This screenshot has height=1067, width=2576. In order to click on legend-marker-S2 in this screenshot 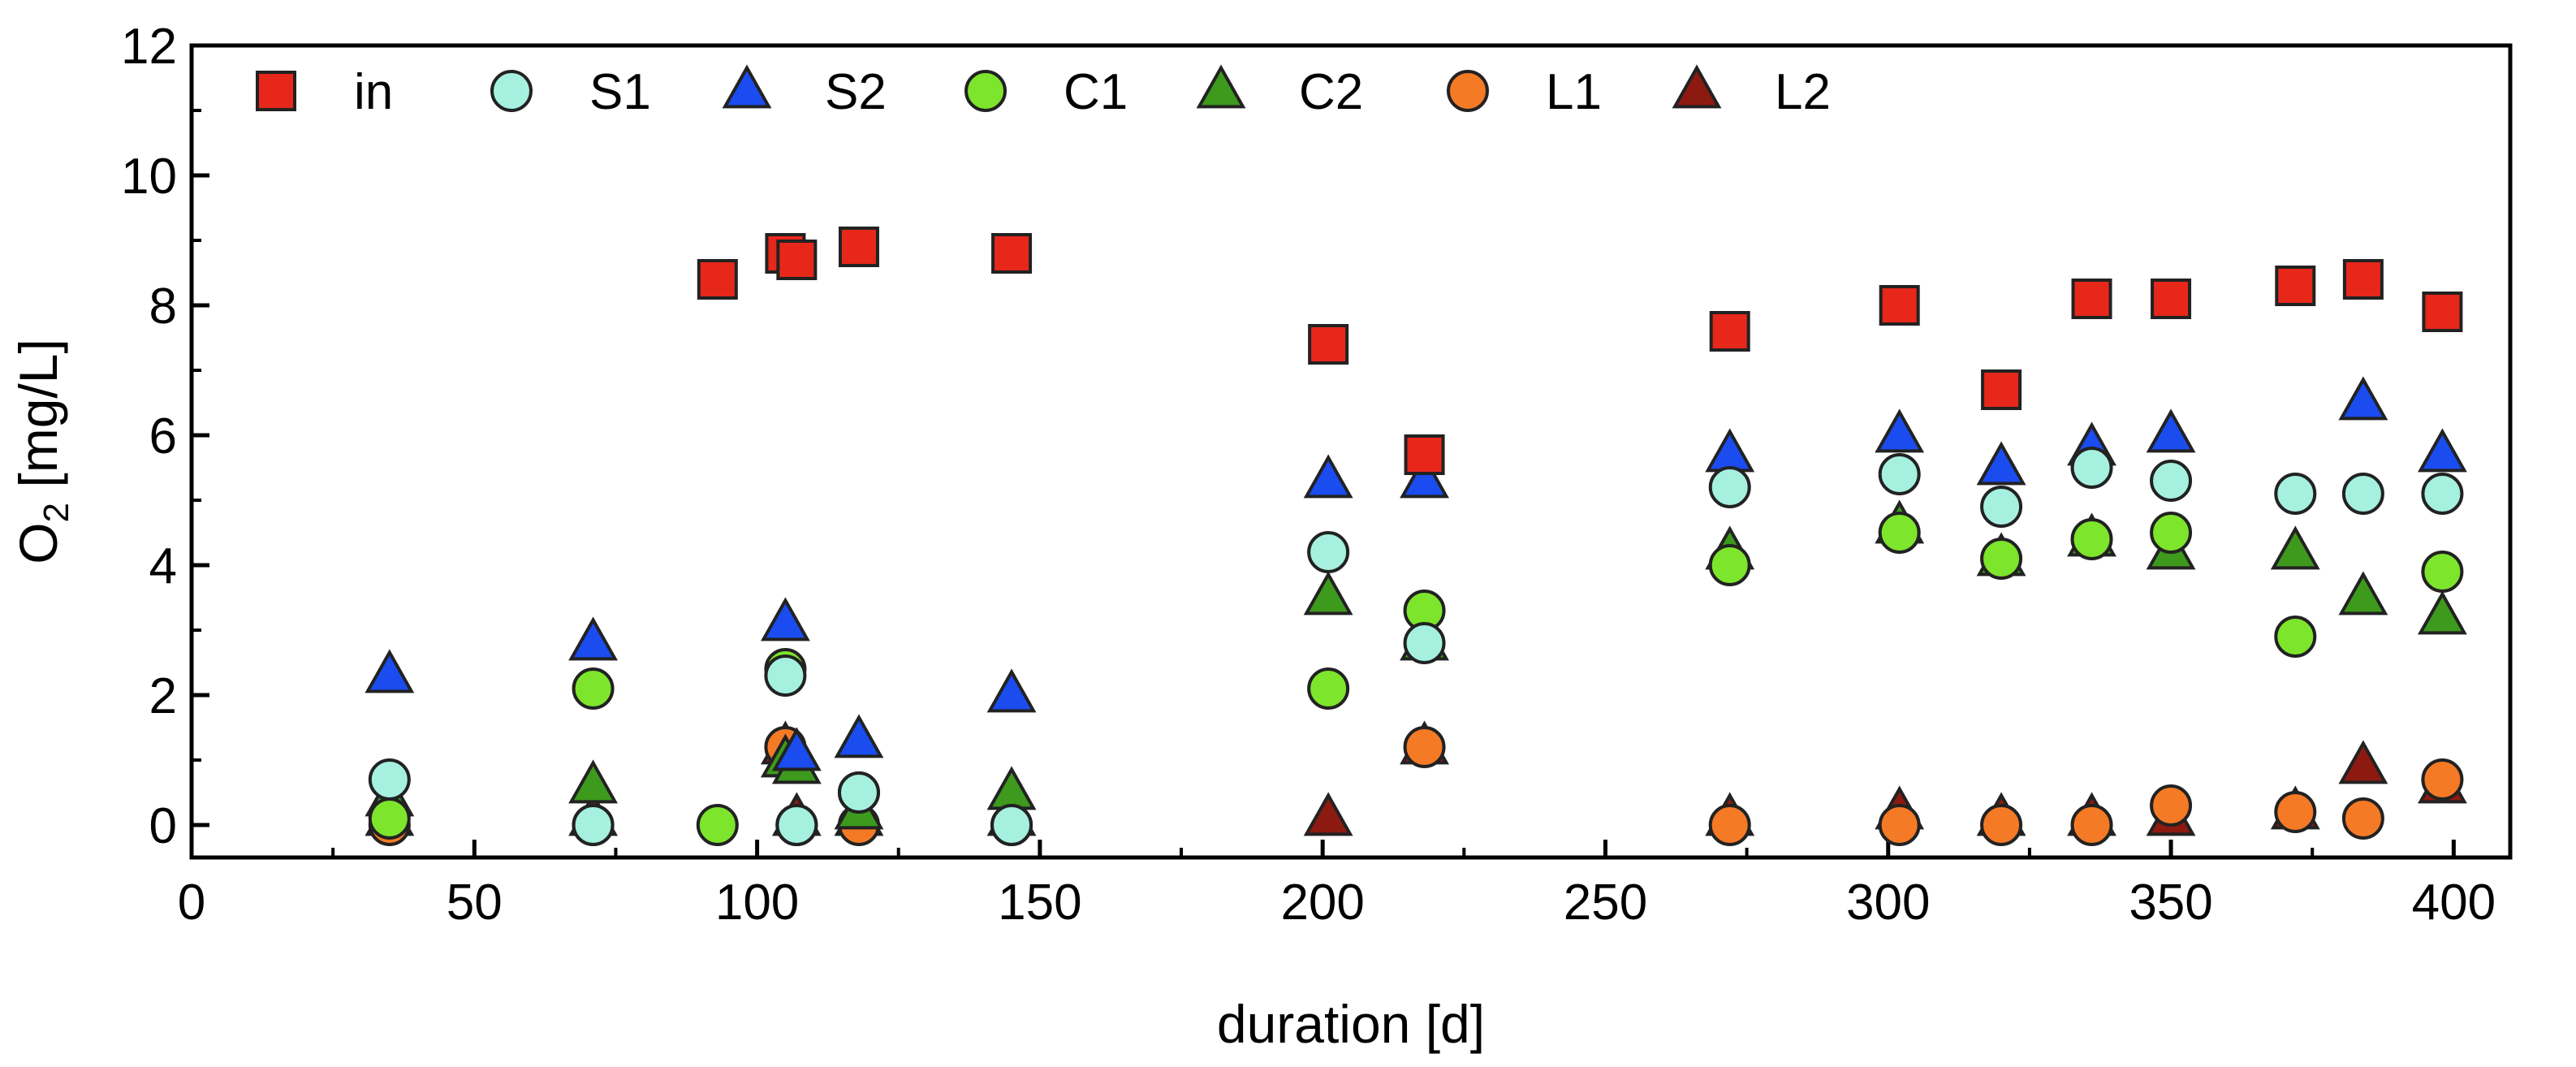, I will do `click(747, 86)`.